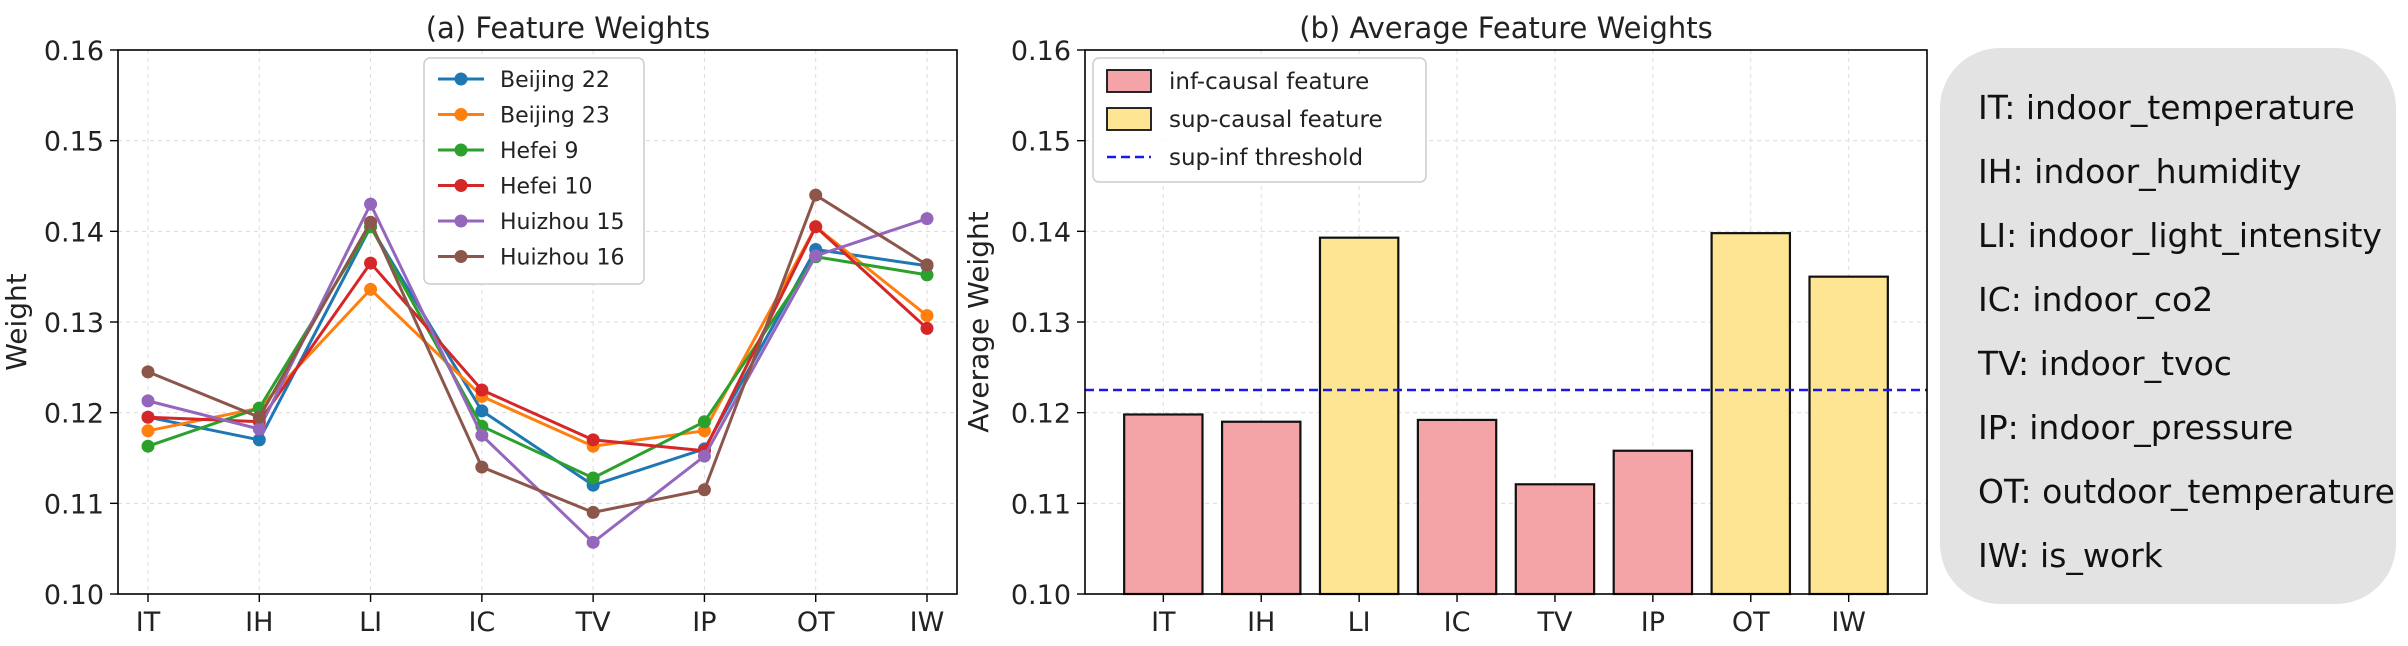 This screenshot has width=2408, height=646. I want to click on legend-label: Beijing 23, so click(555, 116).